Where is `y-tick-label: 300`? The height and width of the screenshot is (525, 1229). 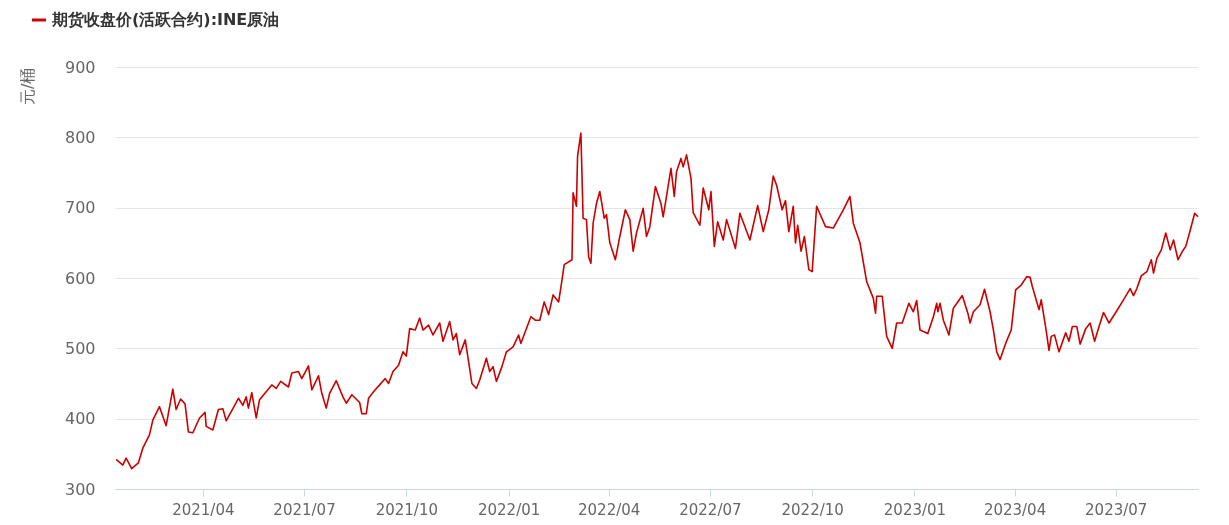
y-tick-label: 300 is located at coordinates (80, 489).